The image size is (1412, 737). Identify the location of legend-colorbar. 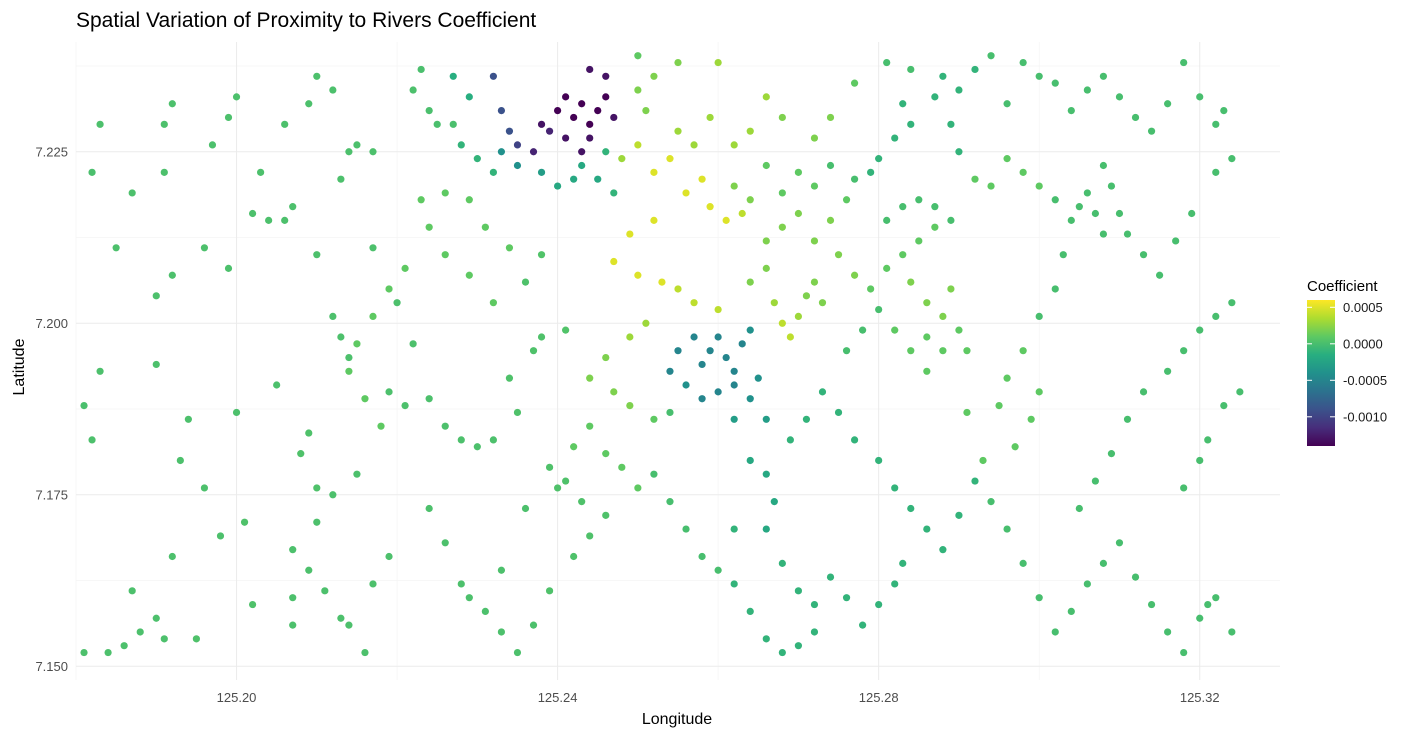
(1321, 373).